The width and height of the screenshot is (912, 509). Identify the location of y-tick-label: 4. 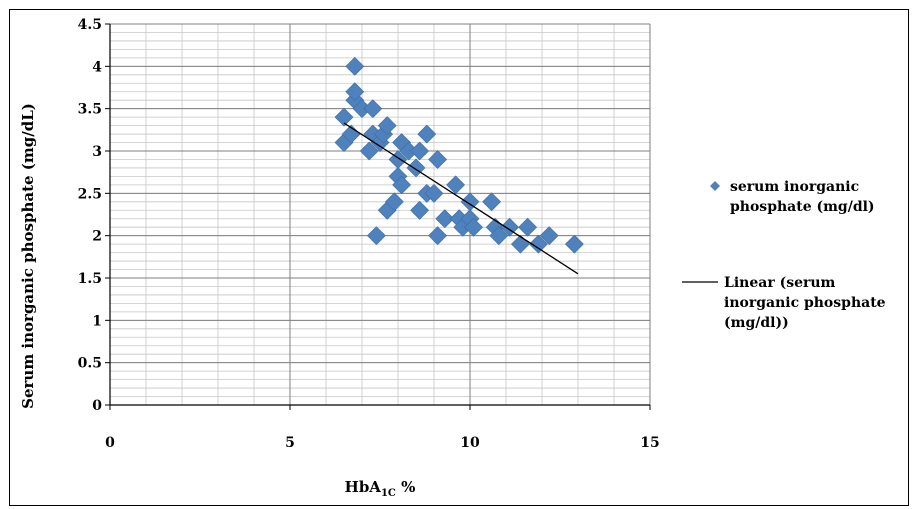
(97, 67).